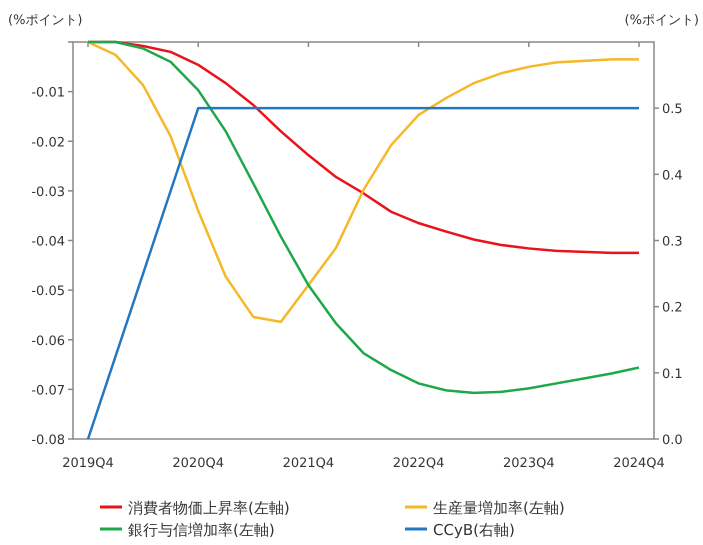 The image size is (703, 545). Describe the element at coordinates (639, 463) in the screenshot. I see `x-tick-label: 2024Q4` at that location.